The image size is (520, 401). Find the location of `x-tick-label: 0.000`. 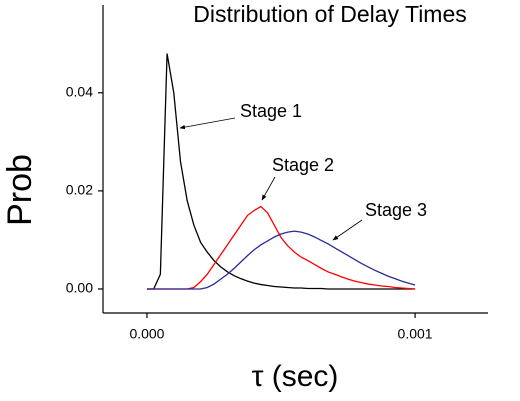

x-tick-label: 0.000 is located at coordinates (146, 334).